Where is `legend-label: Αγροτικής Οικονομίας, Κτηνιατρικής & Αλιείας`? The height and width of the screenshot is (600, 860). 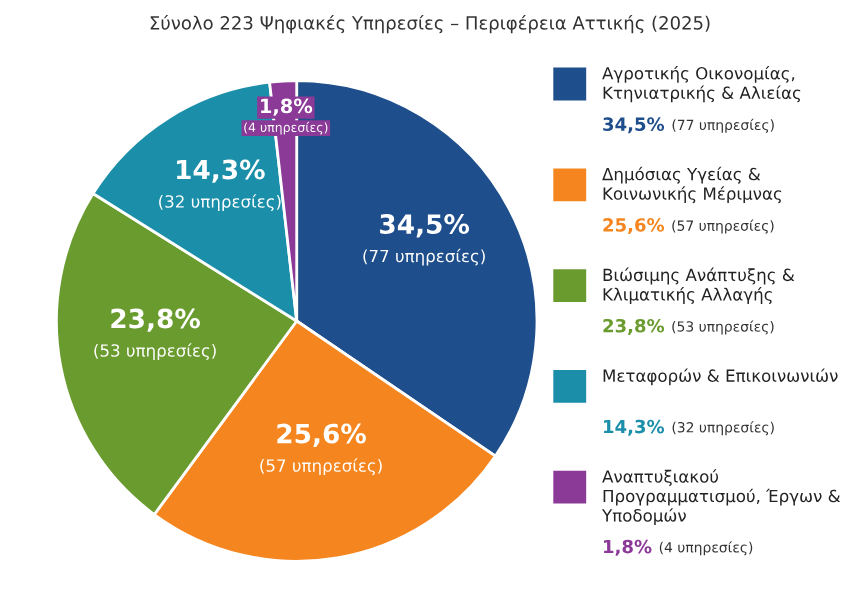 legend-label: Αγροτικής Οικονομίας, Κτηνιατρικής & Αλιείας is located at coordinates (701, 84).